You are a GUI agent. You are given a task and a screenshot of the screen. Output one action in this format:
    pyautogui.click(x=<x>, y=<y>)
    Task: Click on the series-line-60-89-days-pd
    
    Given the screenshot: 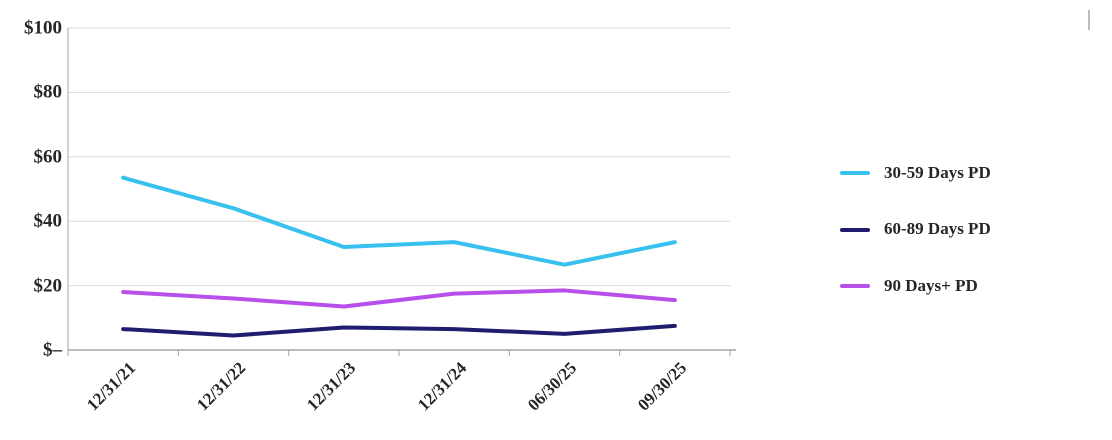 What is the action you would take?
    pyautogui.click(x=399, y=330)
    